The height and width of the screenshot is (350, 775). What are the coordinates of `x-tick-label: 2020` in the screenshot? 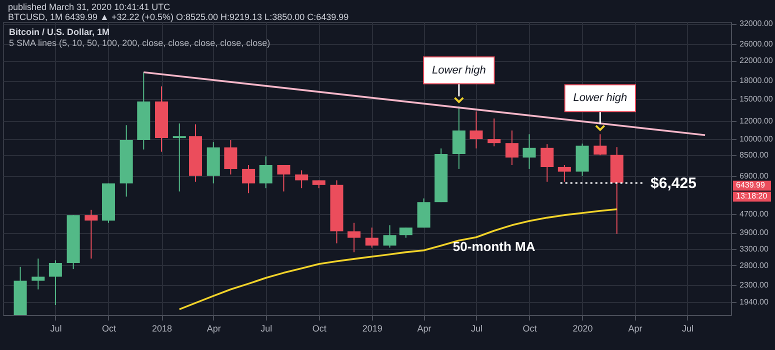 It's located at (582, 329).